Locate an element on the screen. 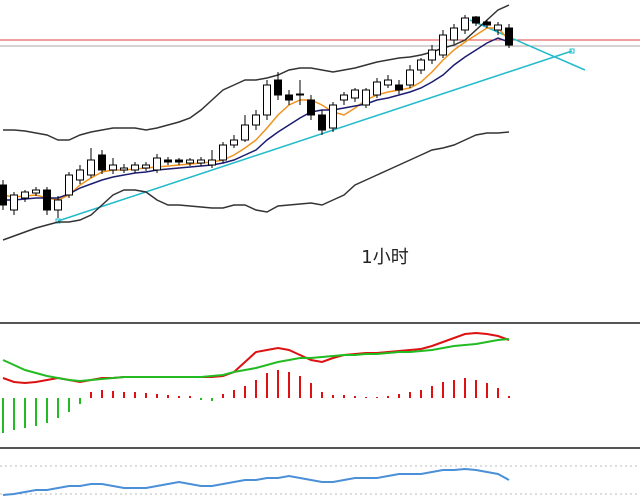  annotation: 1小时 is located at coordinates (384, 257).